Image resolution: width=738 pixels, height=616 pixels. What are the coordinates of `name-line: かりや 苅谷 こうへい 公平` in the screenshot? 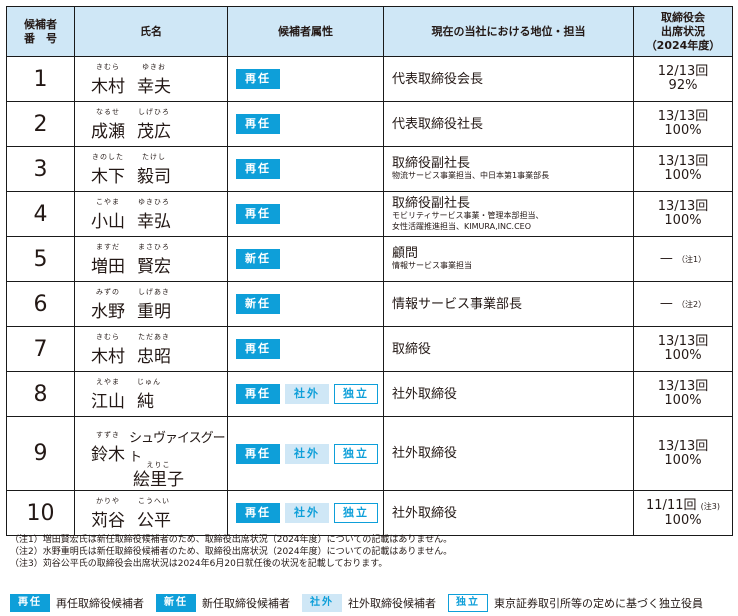 It's located at (159, 513).